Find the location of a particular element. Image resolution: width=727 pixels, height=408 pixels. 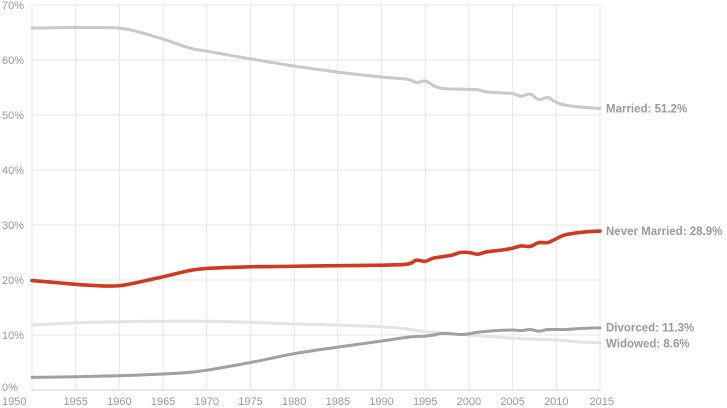

x-tick-label: 1950 is located at coordinates (14, 402).